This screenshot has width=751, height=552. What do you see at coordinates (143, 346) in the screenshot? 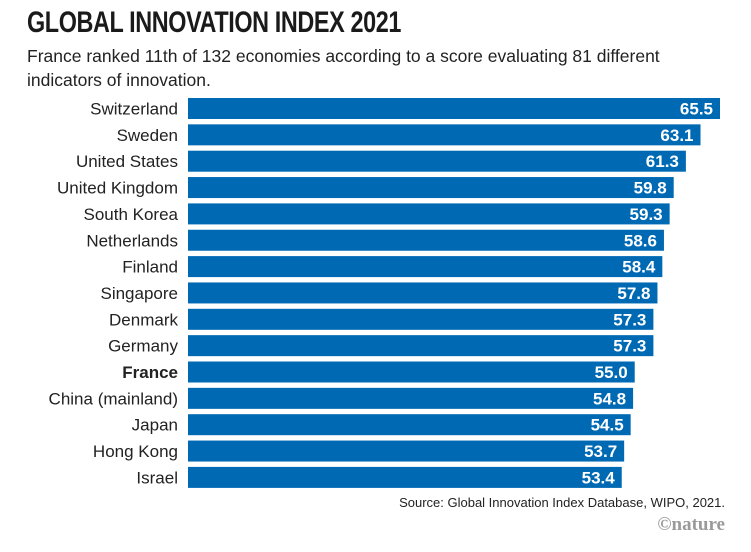
I see `category-label: Germany` at bounding box center [143, 346].